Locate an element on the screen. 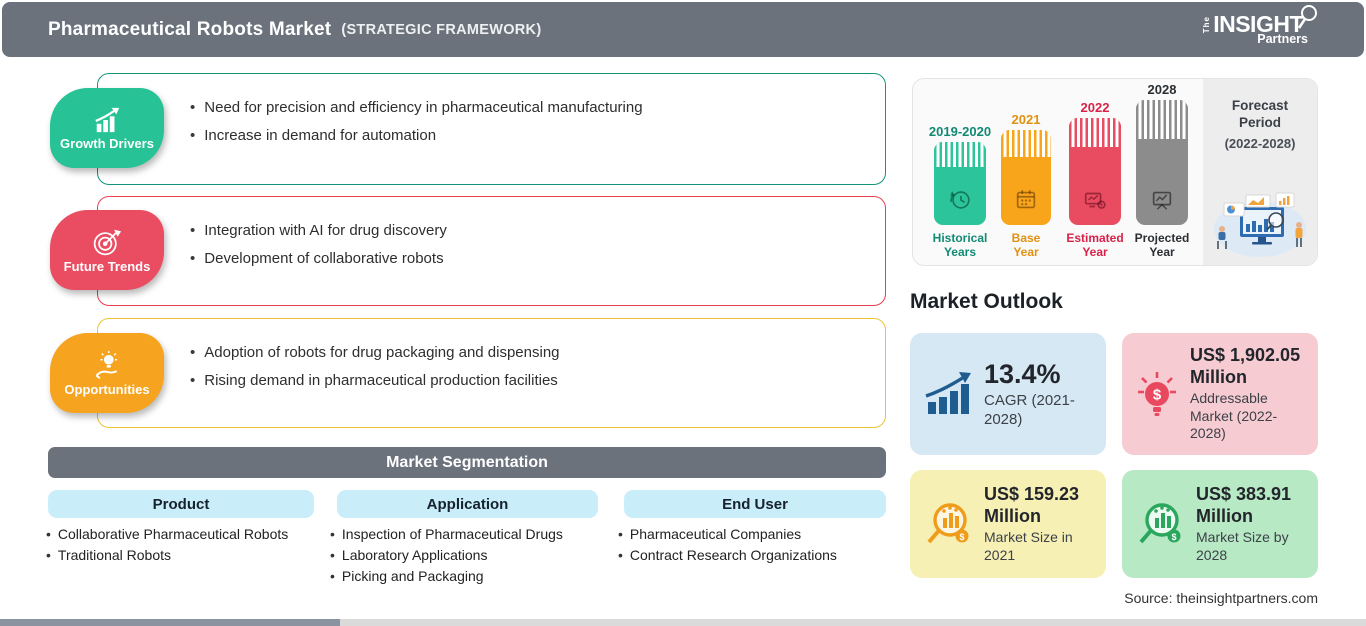 The height and width of the screenshot is (626, 1366). market-outlook-heading: Market Outlook is located at coordinates (986, 301).